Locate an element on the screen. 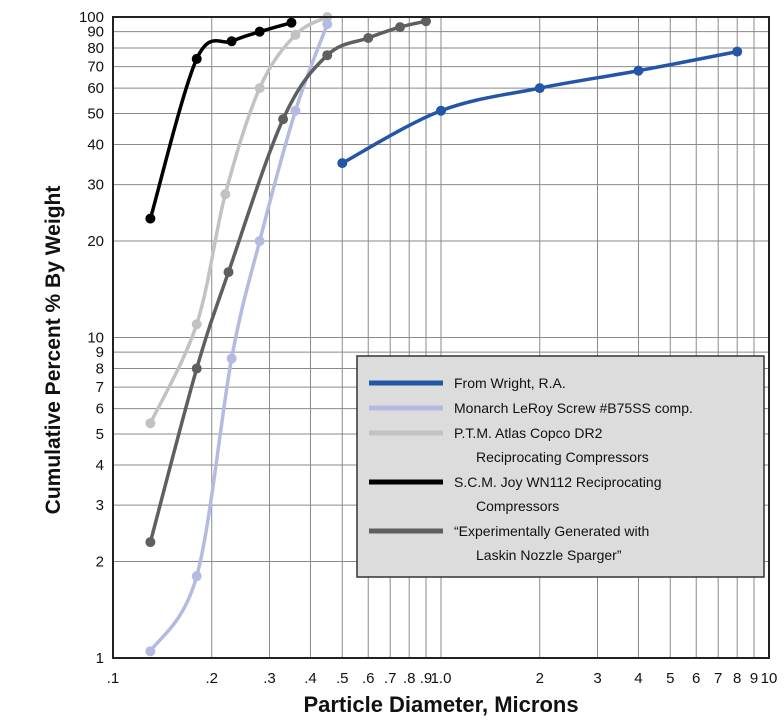 Image resolution: width=784 pixels, height=722 pixels. y-tick-label: 80 is located at coordinates (95, 48).